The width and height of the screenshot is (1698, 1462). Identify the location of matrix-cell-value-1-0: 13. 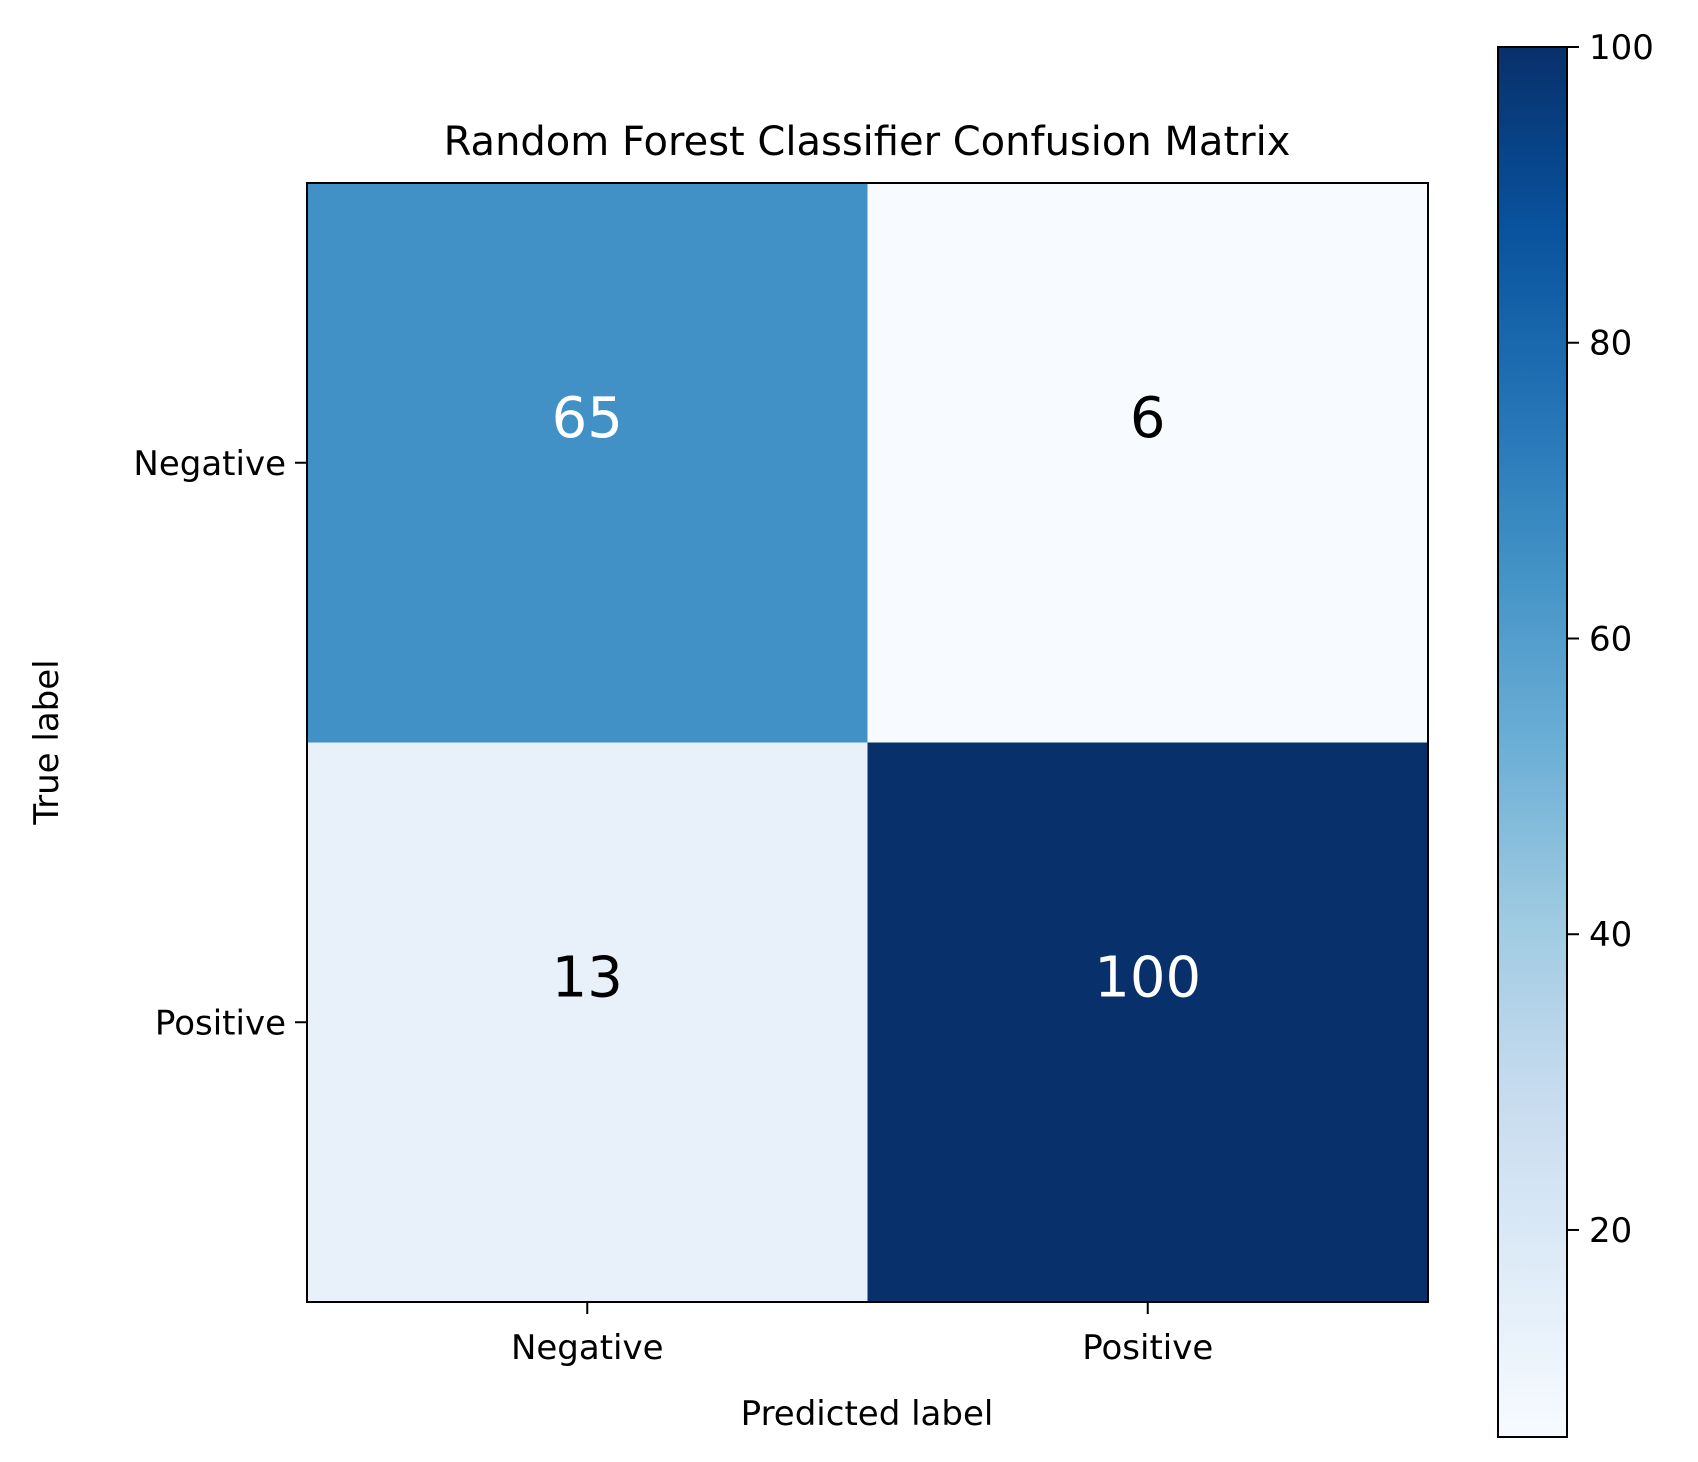
(587, 977).